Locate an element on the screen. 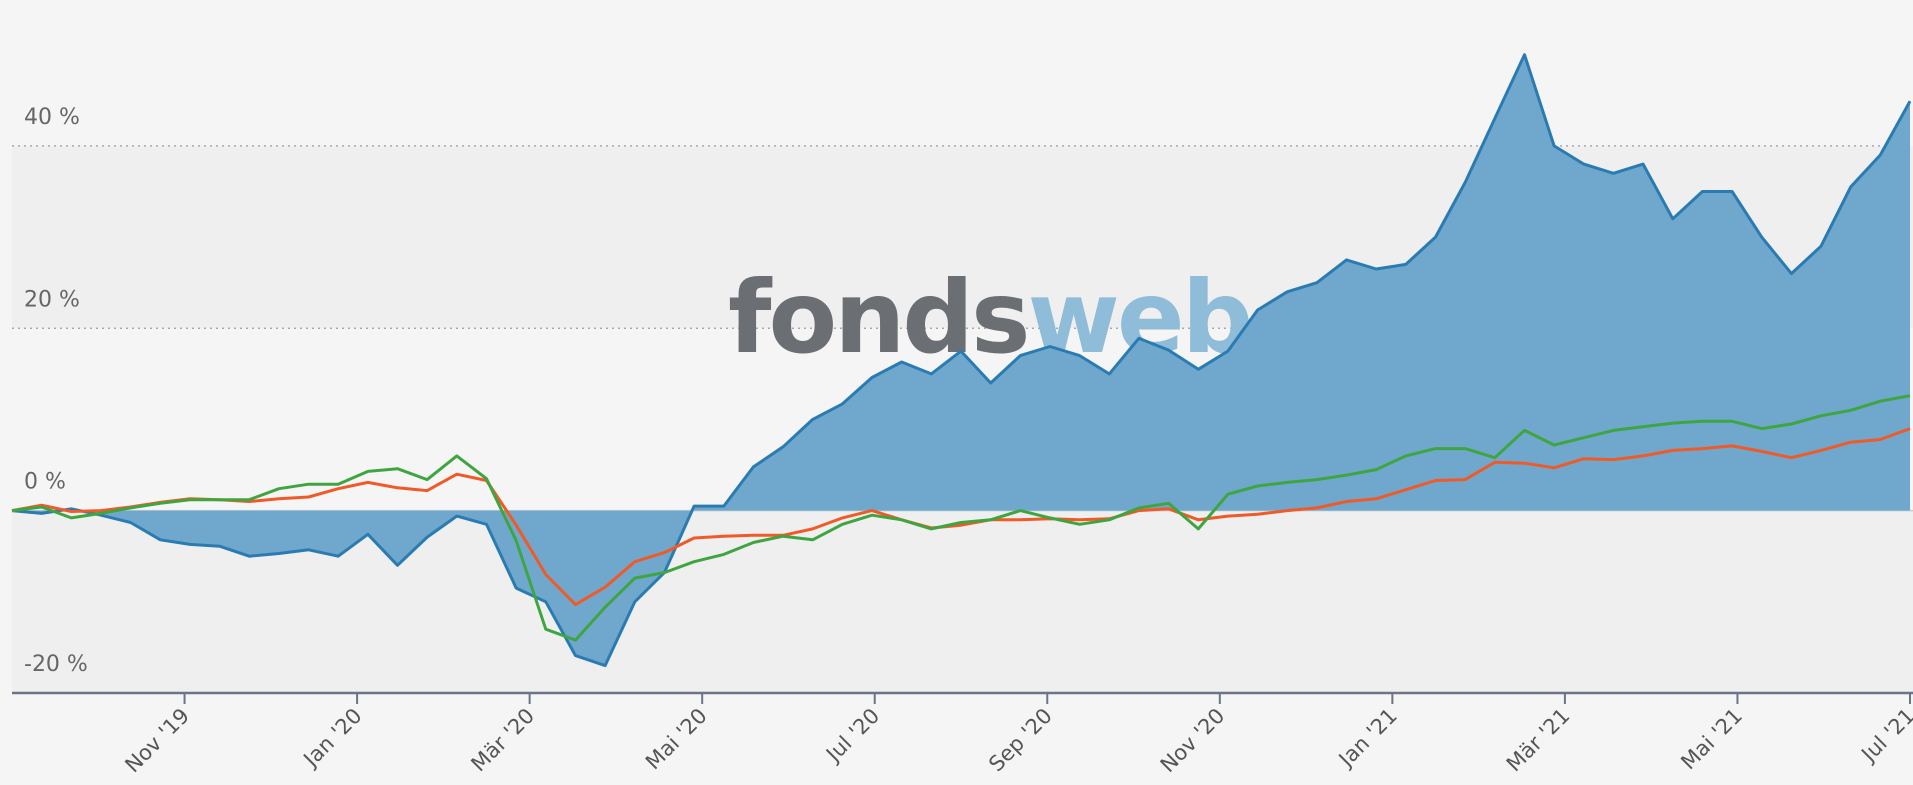  x-tick-label: Jan '21 is located at coordinates (1367, 738).